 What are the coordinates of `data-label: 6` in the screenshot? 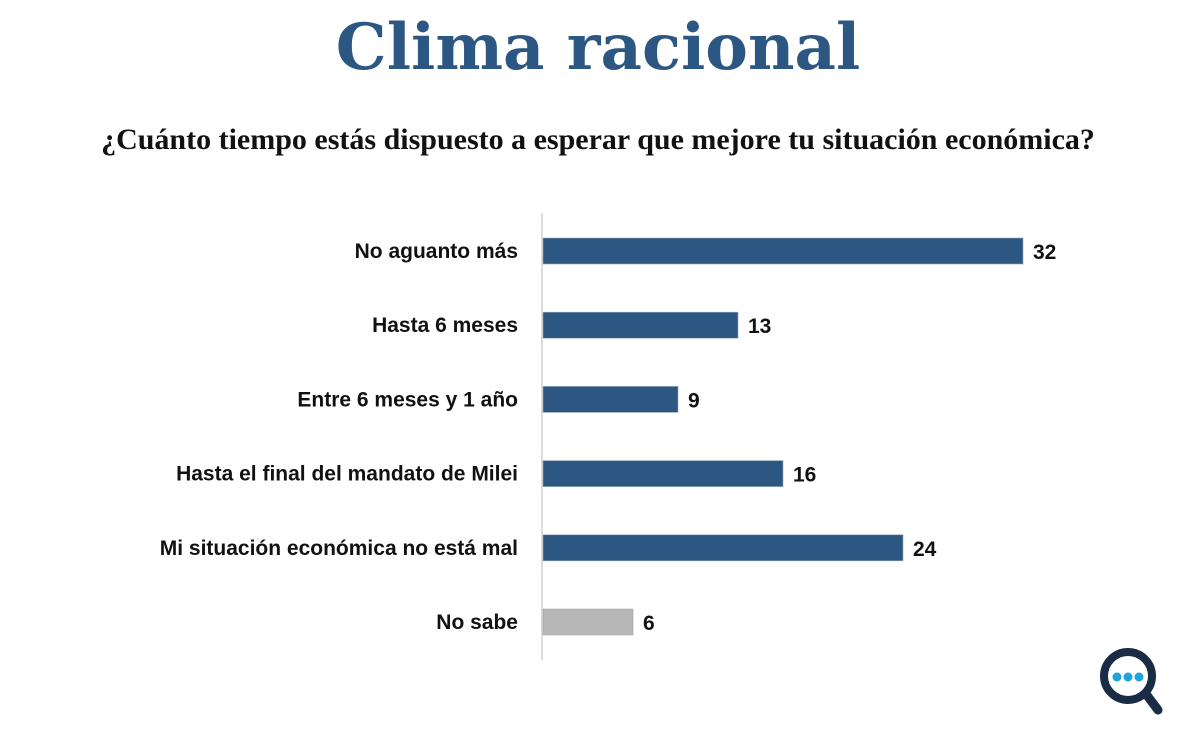 It's located at (649, 623).